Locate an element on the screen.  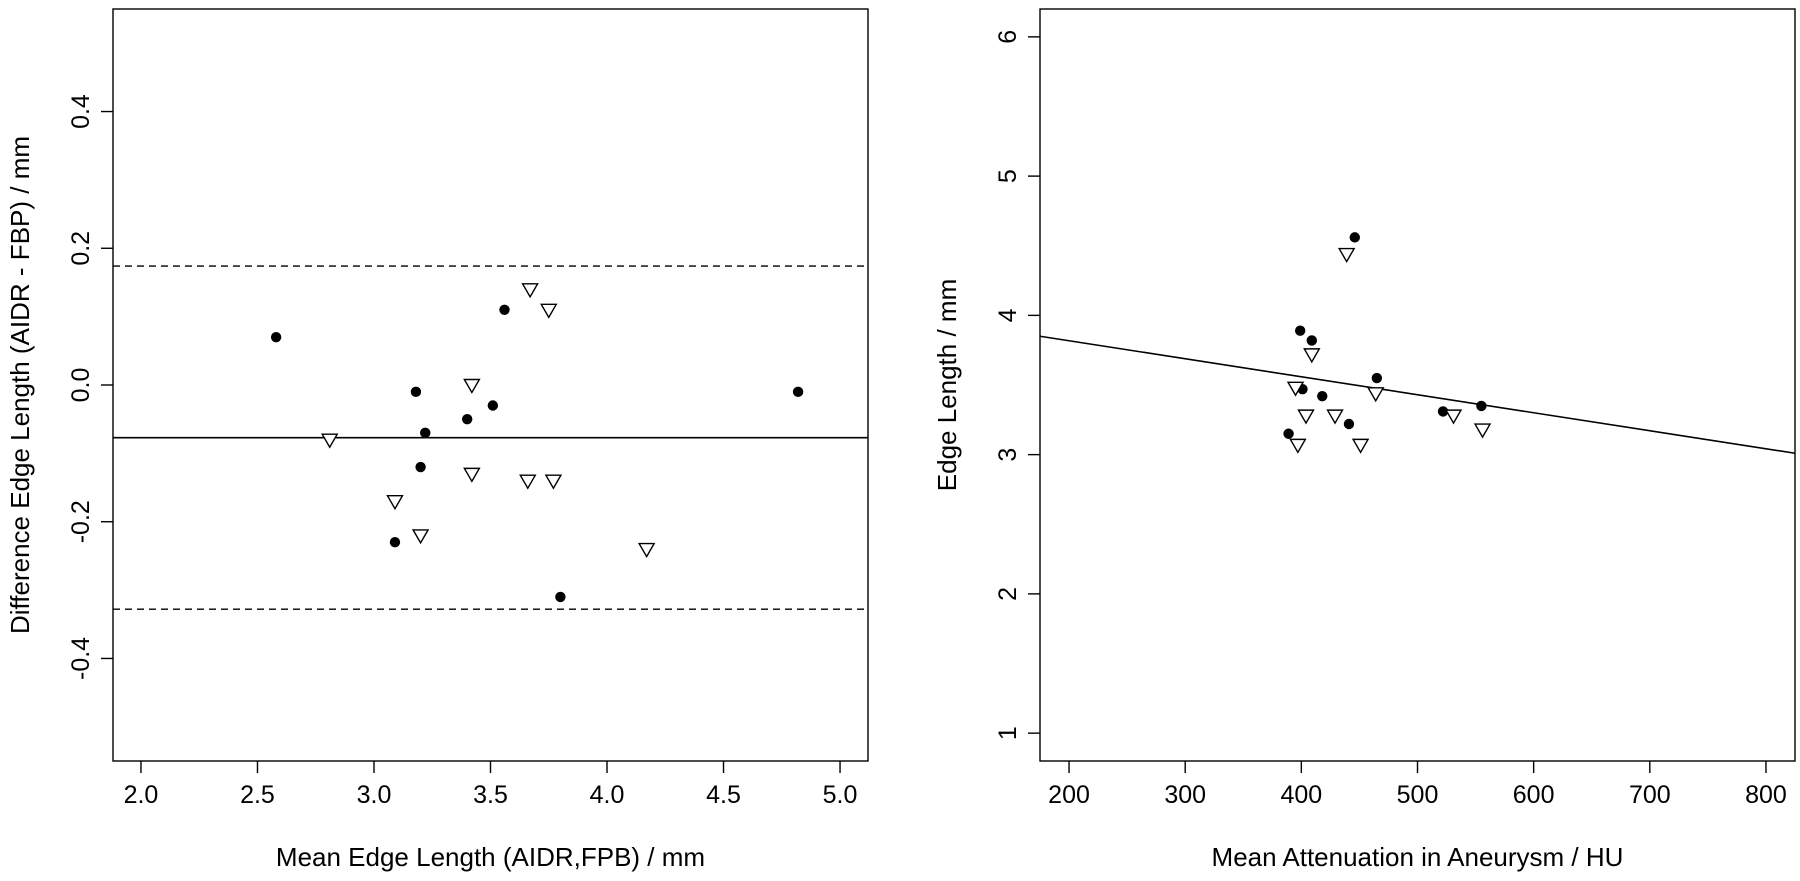
x-tick-label: 4.0 is located at coordinates (607, 795).